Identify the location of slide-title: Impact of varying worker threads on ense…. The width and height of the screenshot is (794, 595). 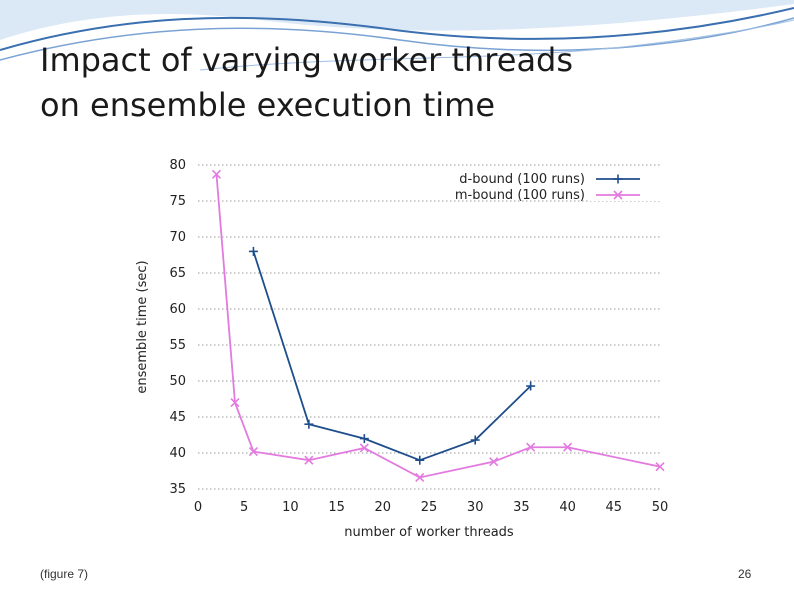
(400, 83).